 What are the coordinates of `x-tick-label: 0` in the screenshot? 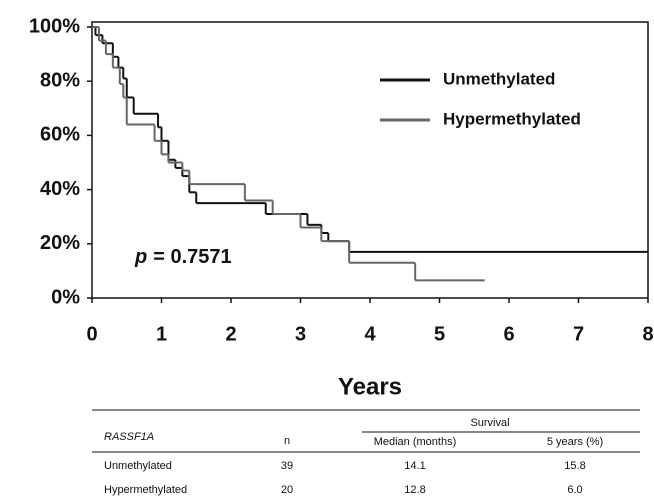 It's located at (91, 334).